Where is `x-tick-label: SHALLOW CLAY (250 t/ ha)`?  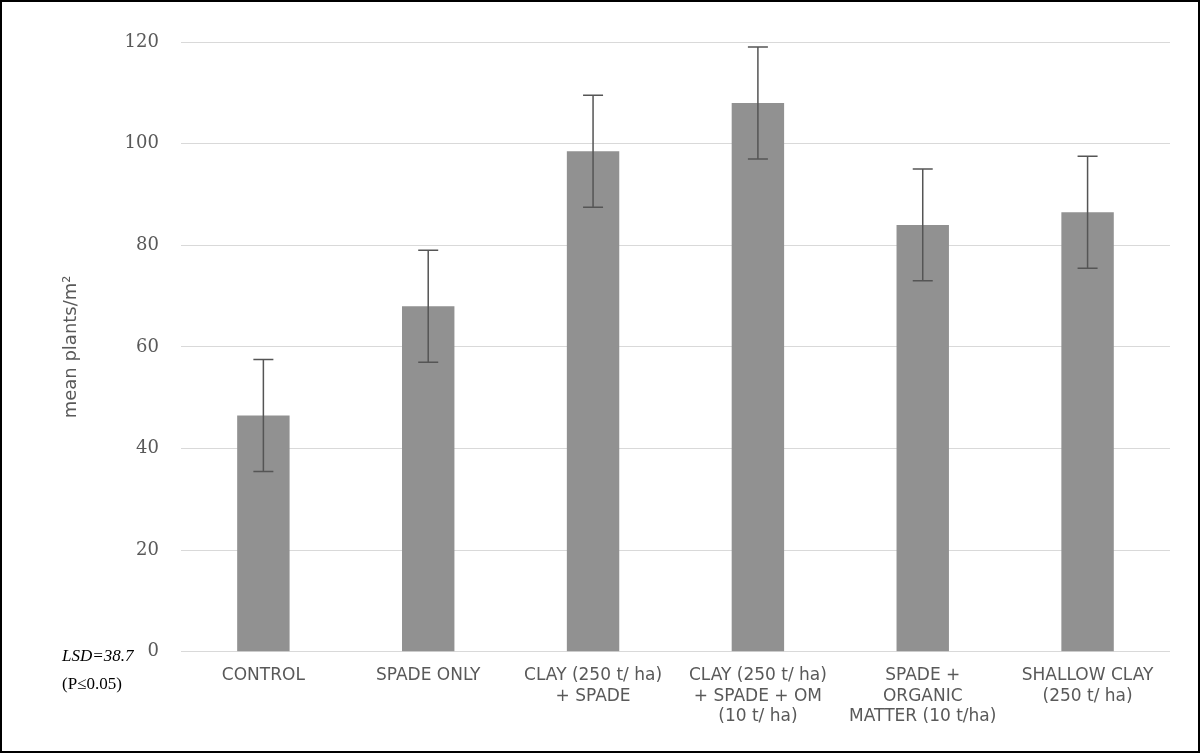
x-tick-label: SHALLOW CLAY (250 t/ ha) is located at coordinates (1087, 684).